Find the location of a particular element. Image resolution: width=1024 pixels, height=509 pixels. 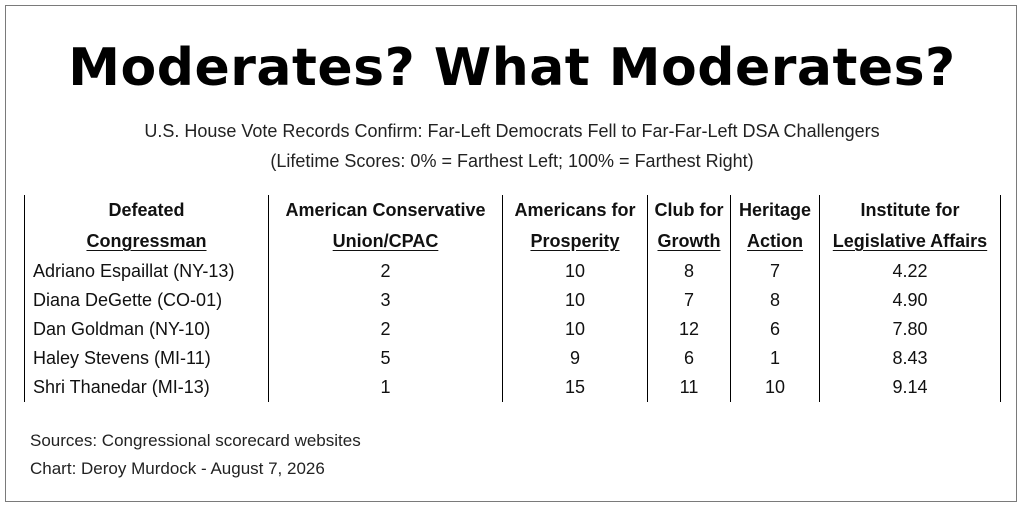

table-row: Dan Goldman (NY-10) 2 10 12 6 7.80 is located at coordinates (512, 329).